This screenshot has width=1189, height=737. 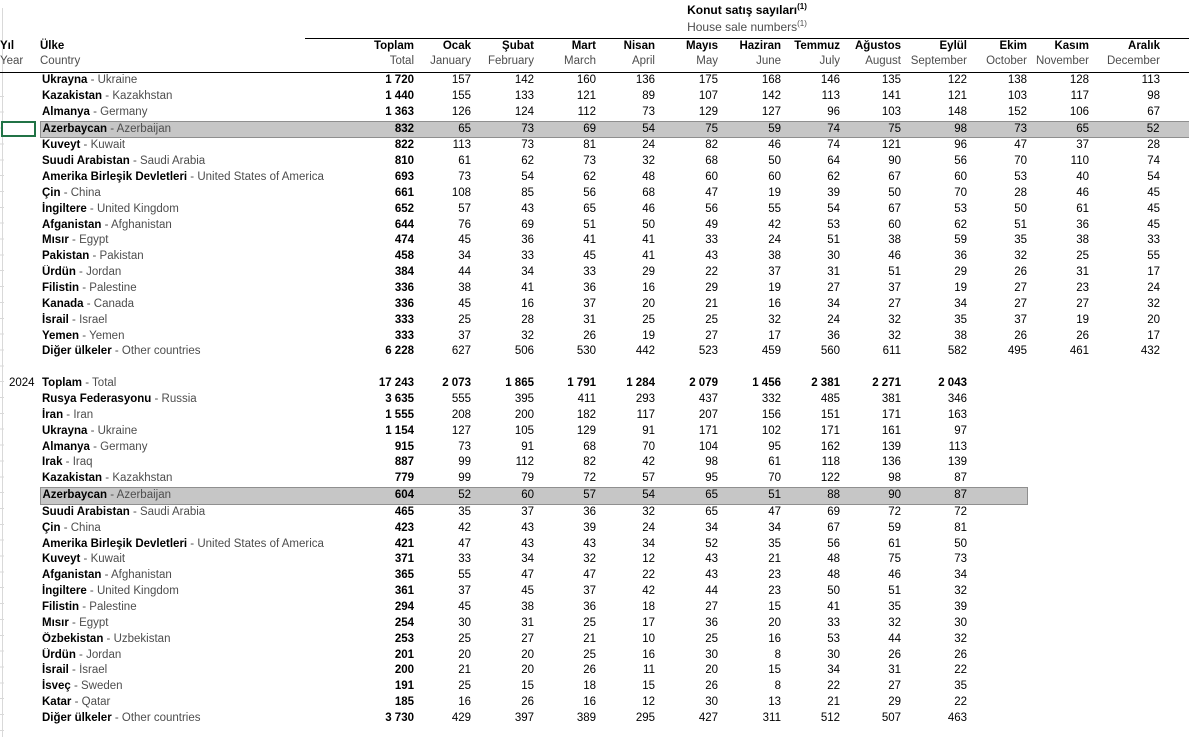 What do you see at coordinates (711, 192) in the screenshot?
I see `cell-value: 47` at bounding box center [711, 192].